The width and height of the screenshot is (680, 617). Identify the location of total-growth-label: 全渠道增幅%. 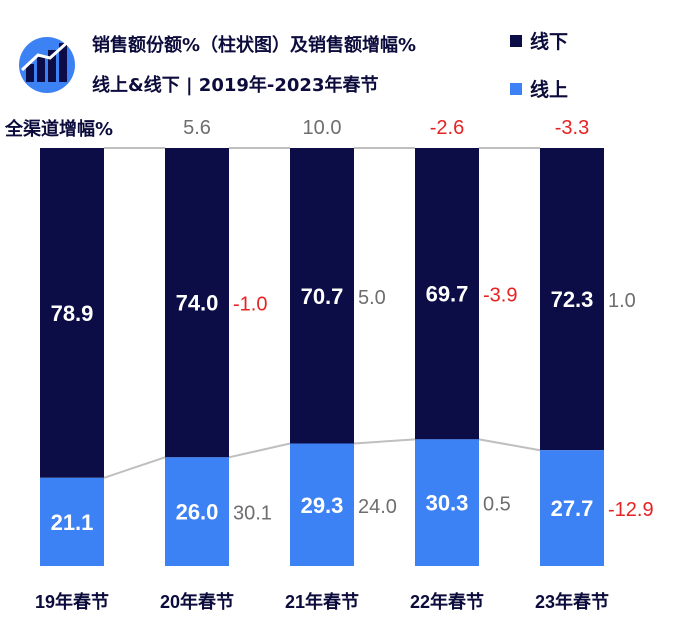
(59, 129).